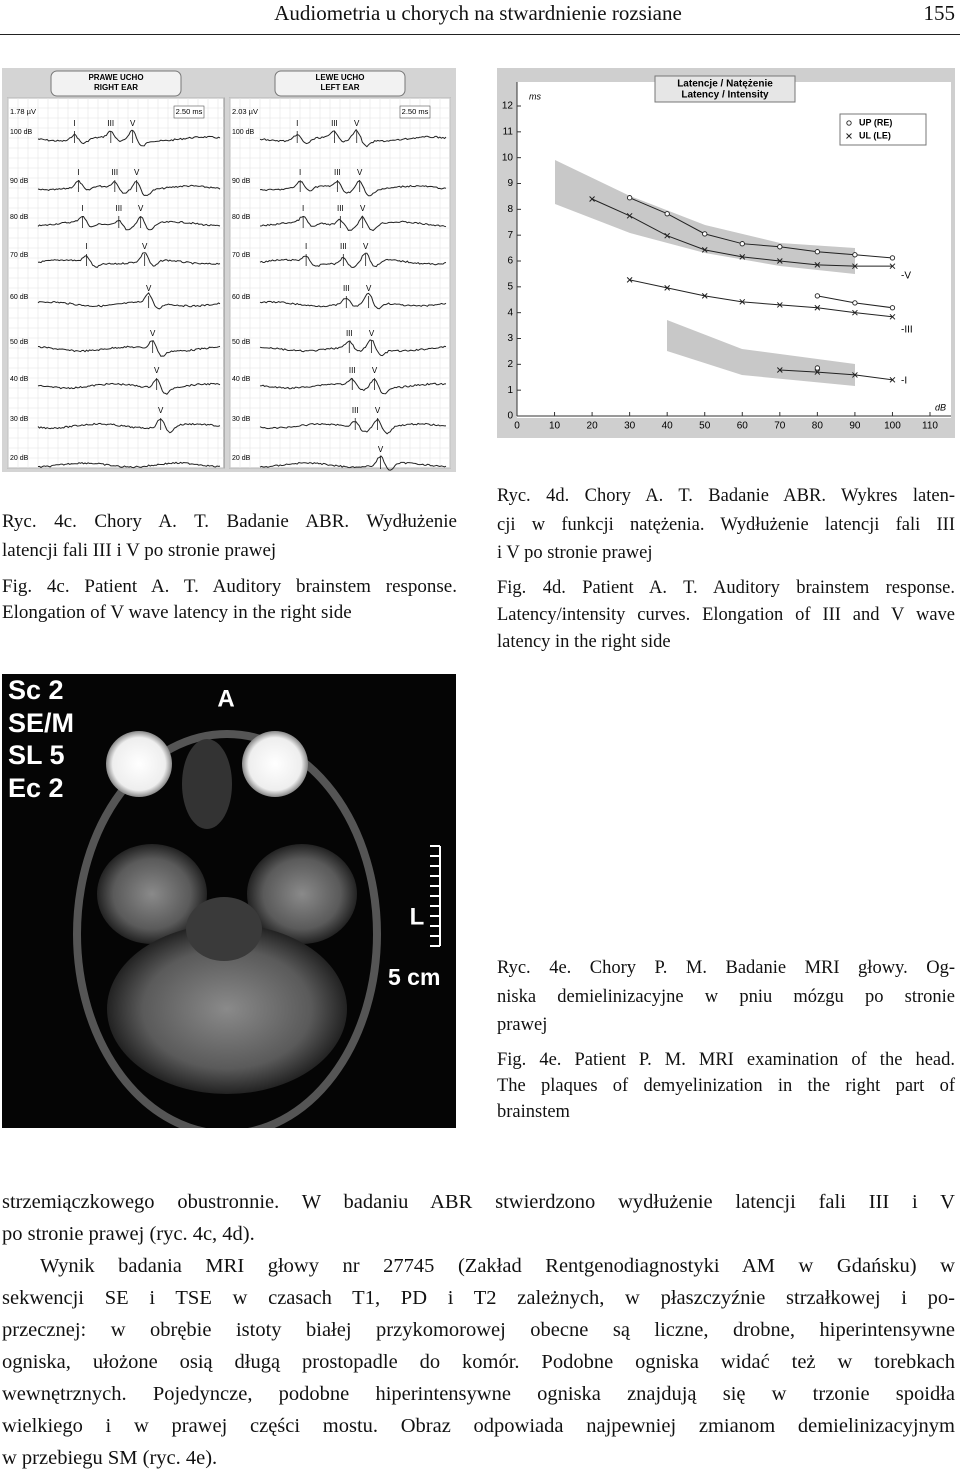 Image resolution: width=960 pixels, height=1473 pixels. What do you see at coordinates (414, 977) in the screenshot?
I see `scale-label: 5 cm` at bounding box center [414, 977].